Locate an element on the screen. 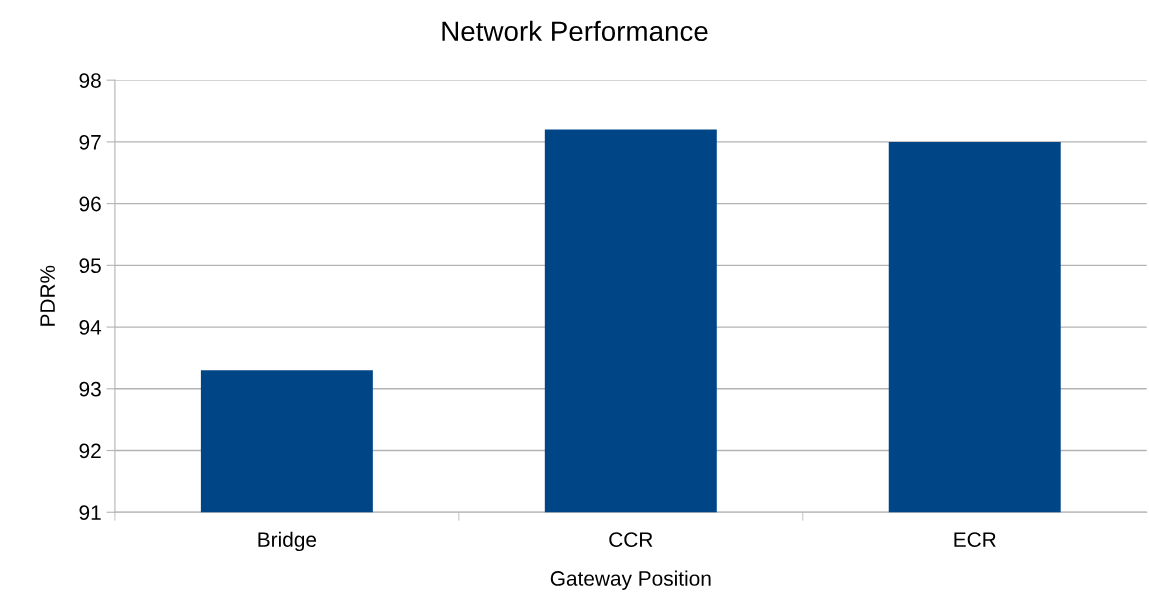  y-tick-label: 91 is located at coordinates (90, 512).